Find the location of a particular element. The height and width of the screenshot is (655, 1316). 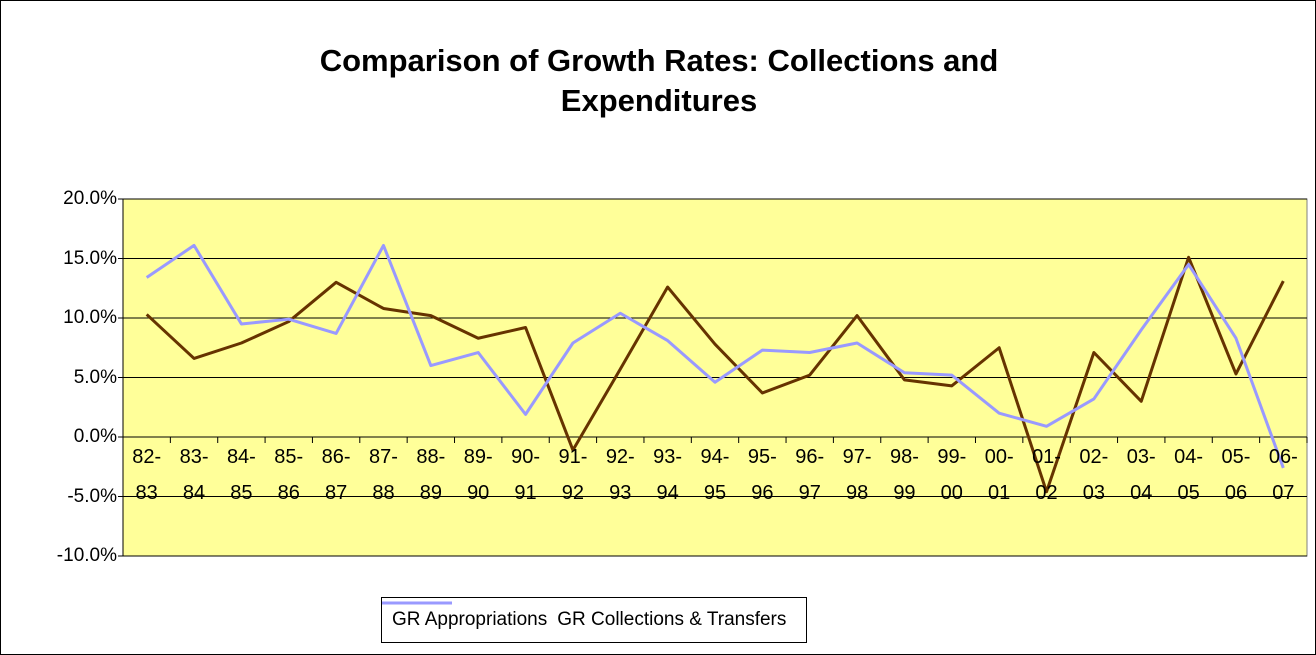

y-tick-label: -10.0% is located at coordinates (86, 555).